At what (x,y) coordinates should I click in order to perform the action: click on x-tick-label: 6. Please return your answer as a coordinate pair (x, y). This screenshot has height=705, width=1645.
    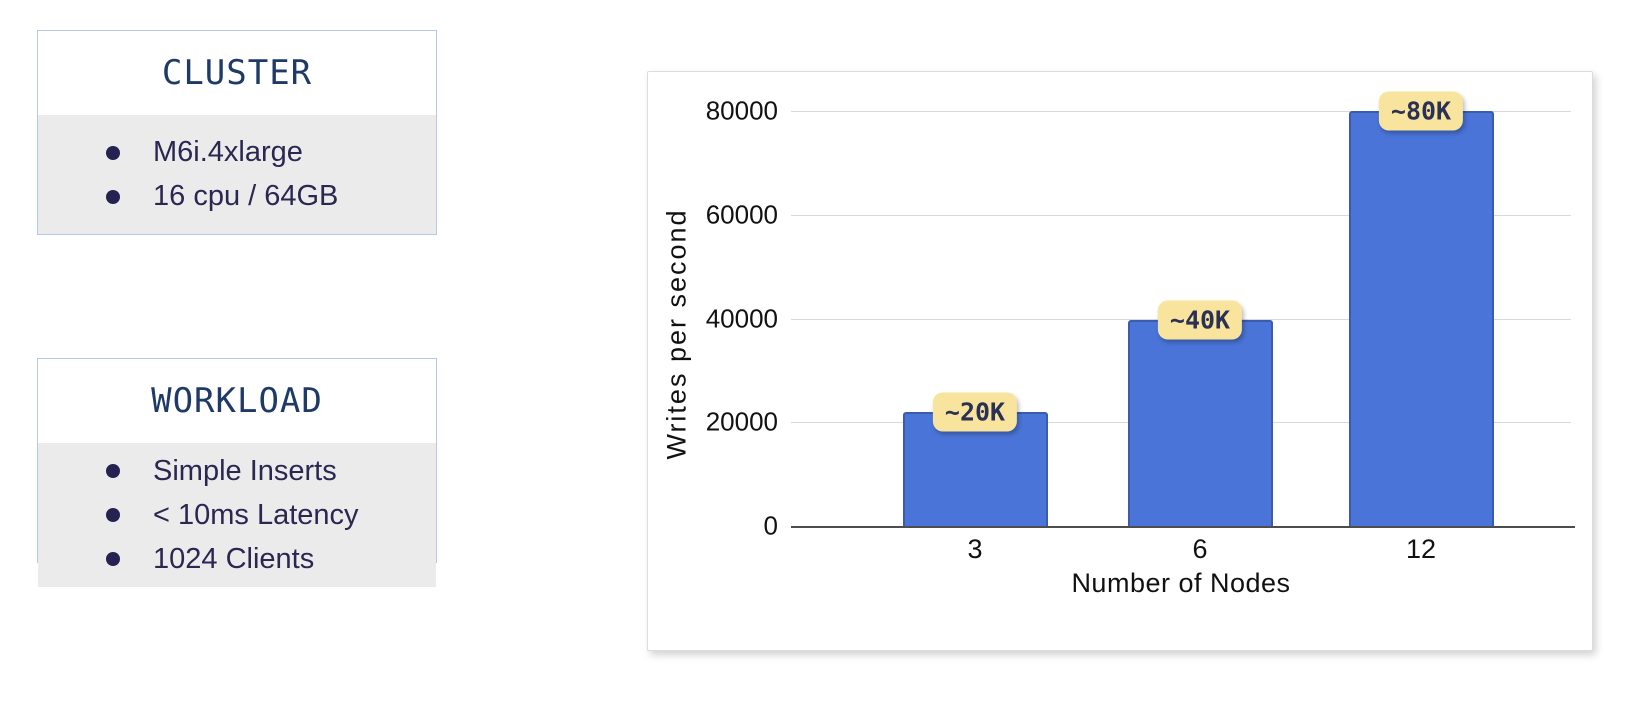
    Looking at the image, I should click on (1200, 549).